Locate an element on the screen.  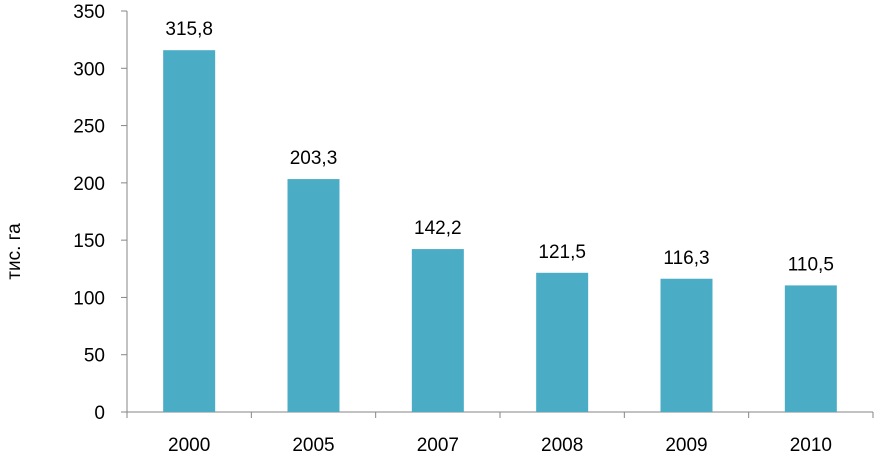
y-tick-label: 100 is located at coordinates (89, 298).